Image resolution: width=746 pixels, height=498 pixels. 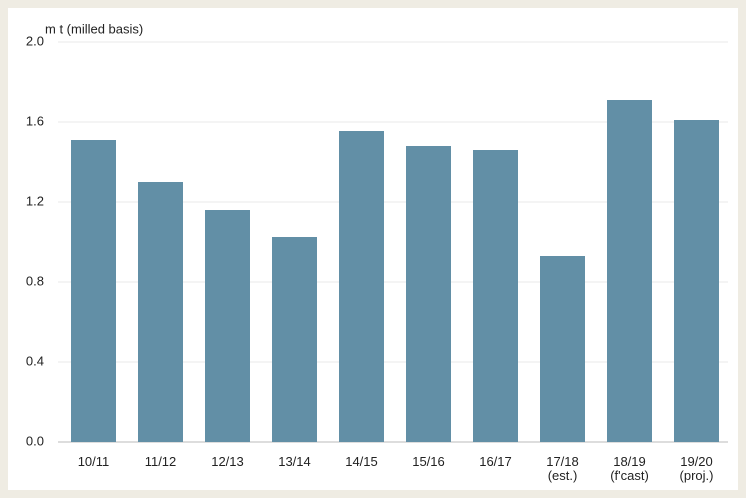 What do you see at coordinates (35, 280) in the screenshot?
I see `y-tick-label: 0.8` at bounding box center [35, 280].